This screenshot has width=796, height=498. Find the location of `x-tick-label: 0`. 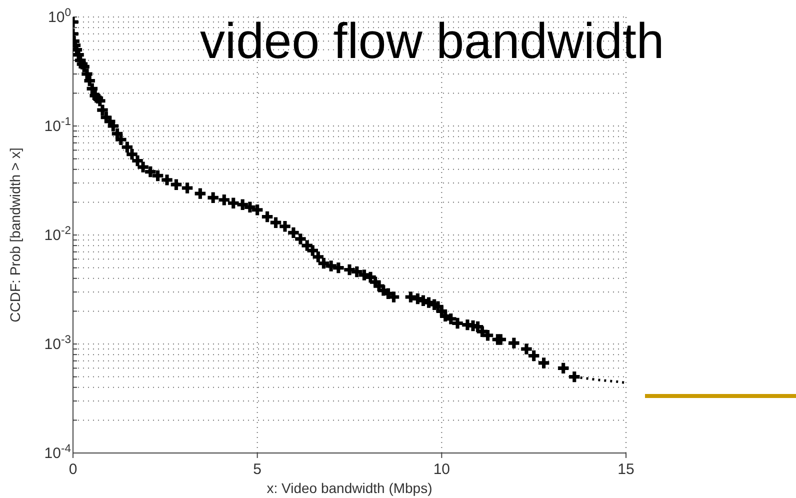

x-tick-label: 0 is located at coordinates (73, 469).